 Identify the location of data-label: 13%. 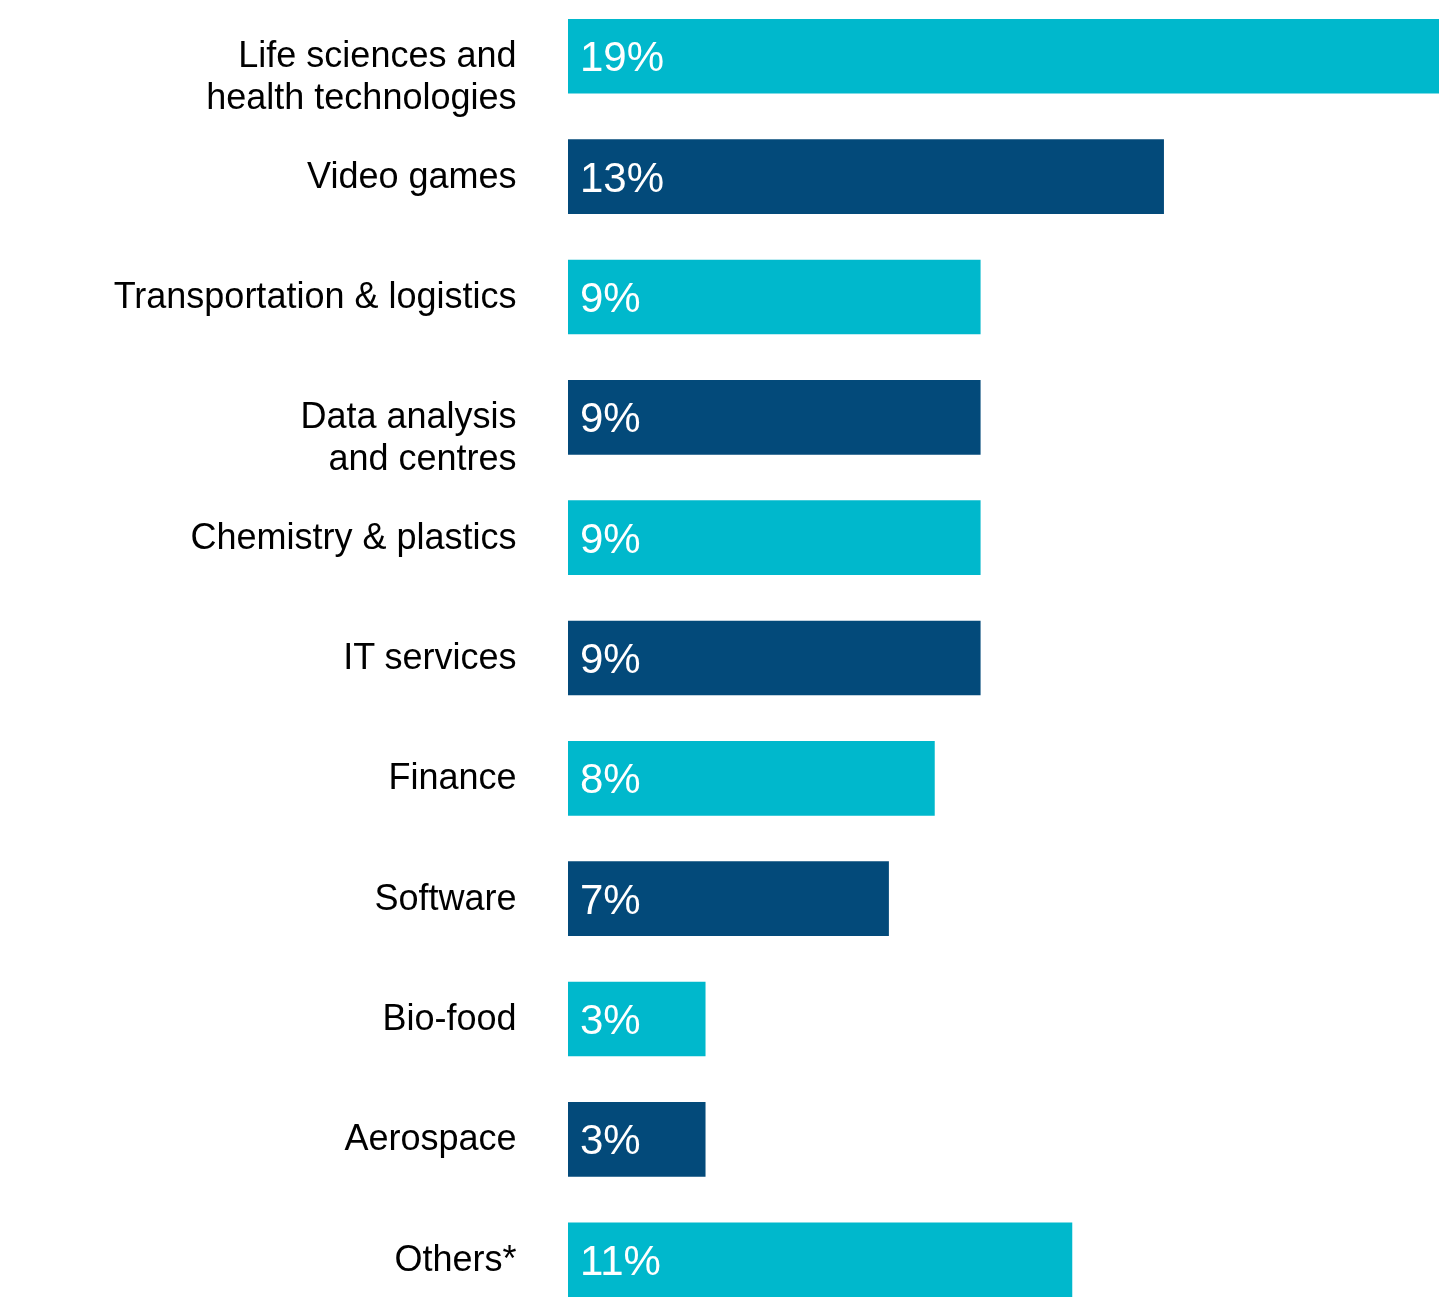
(622, 177).